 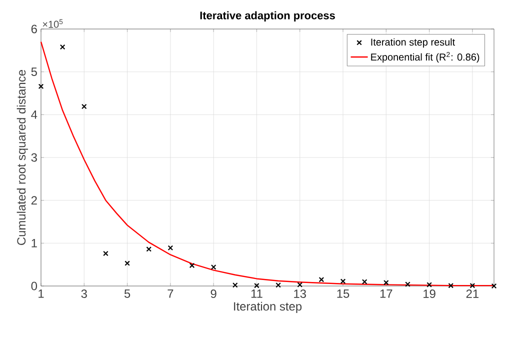 I want to click on y-tick-label: 3, so click(x=34, y=157).